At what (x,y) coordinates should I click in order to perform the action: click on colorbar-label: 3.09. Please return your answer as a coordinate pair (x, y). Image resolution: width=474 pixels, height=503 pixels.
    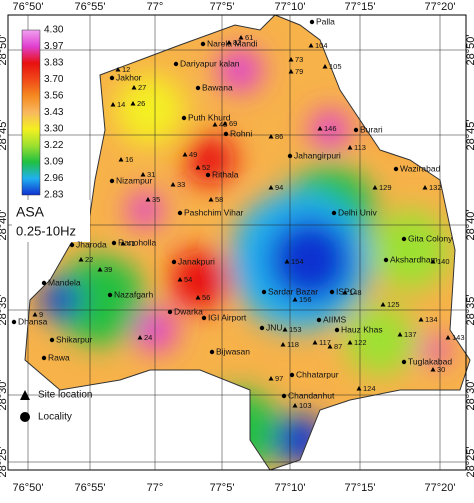
    Looking at the image, I should click on (54, 162).